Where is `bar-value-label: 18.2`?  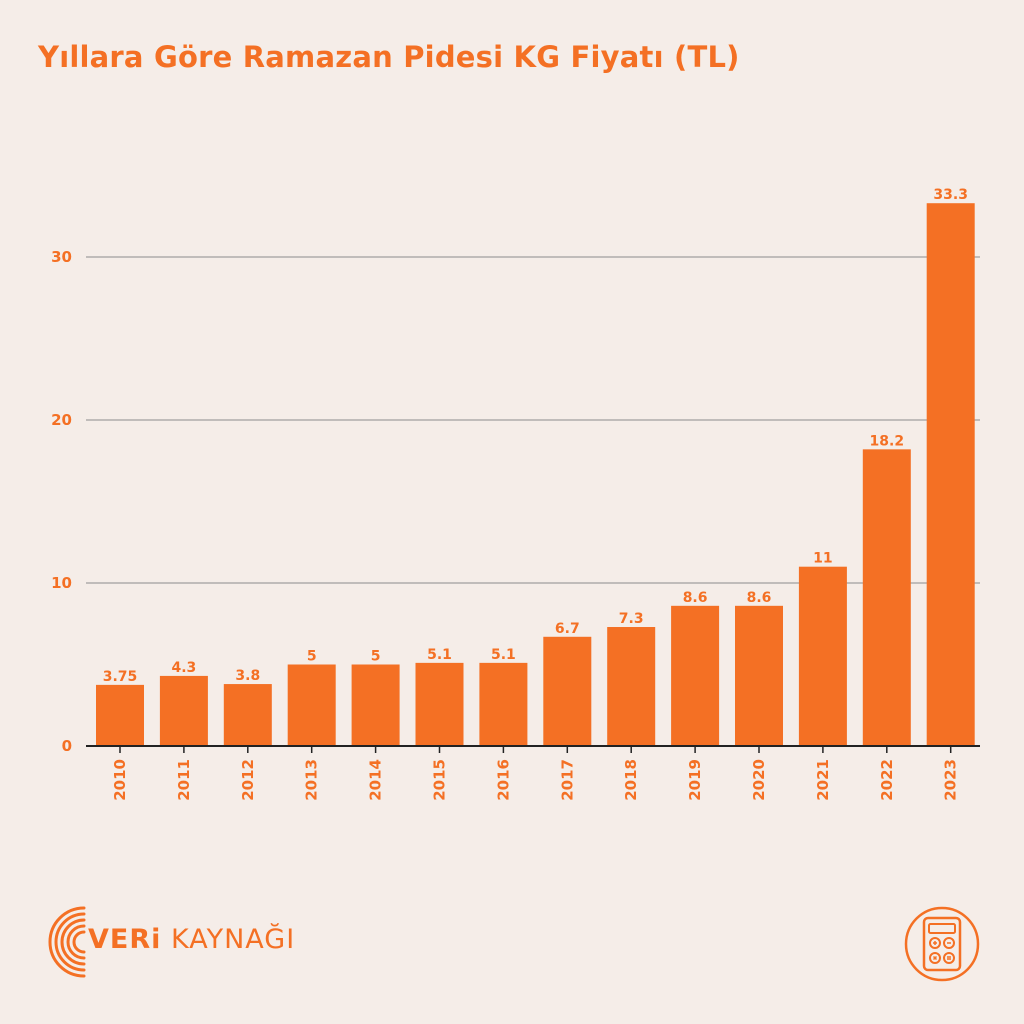 bar-value-label: 18.2 is located at coordinates (887, 441).